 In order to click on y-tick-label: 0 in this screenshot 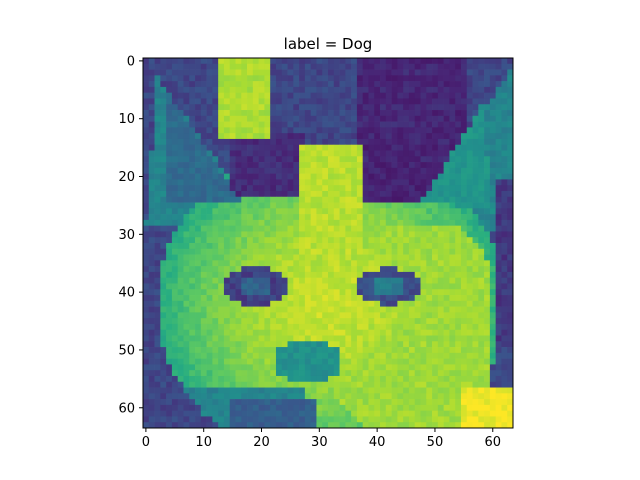, I will do `click(131, 61)`.